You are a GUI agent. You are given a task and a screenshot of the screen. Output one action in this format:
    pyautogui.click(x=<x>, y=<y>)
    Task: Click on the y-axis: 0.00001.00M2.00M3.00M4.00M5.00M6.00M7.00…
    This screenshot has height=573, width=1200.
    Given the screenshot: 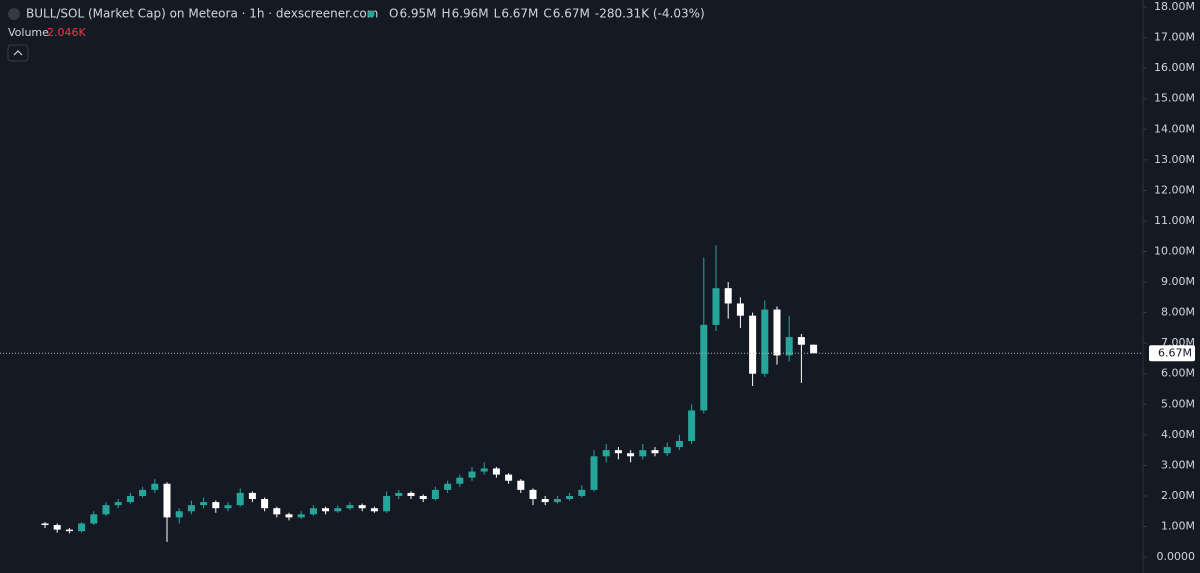 What is the action you would take?
    pyautogui.click(x=1172, y=281)
    